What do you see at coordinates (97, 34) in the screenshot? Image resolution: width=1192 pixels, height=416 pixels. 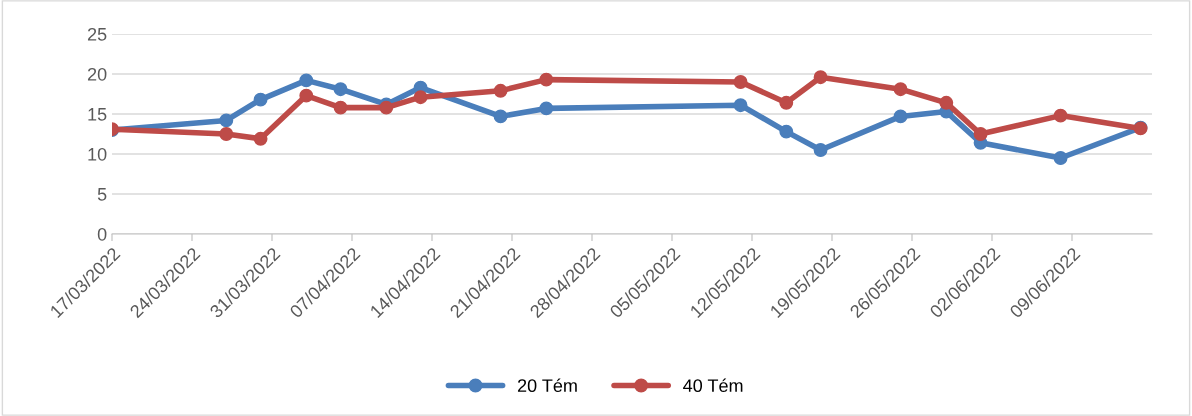 I see `y-tick-label: 25` at bounding box center [97, 34].